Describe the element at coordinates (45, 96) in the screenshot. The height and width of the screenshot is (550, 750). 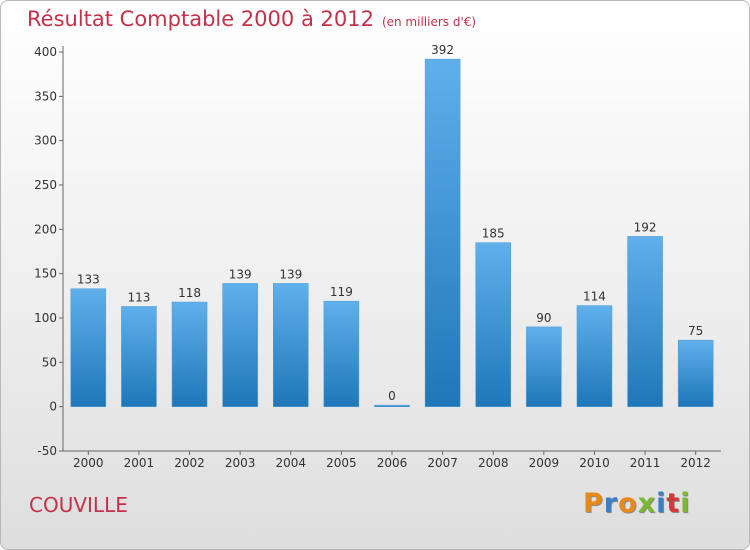
I see `y-tick-label: 350` at that location.